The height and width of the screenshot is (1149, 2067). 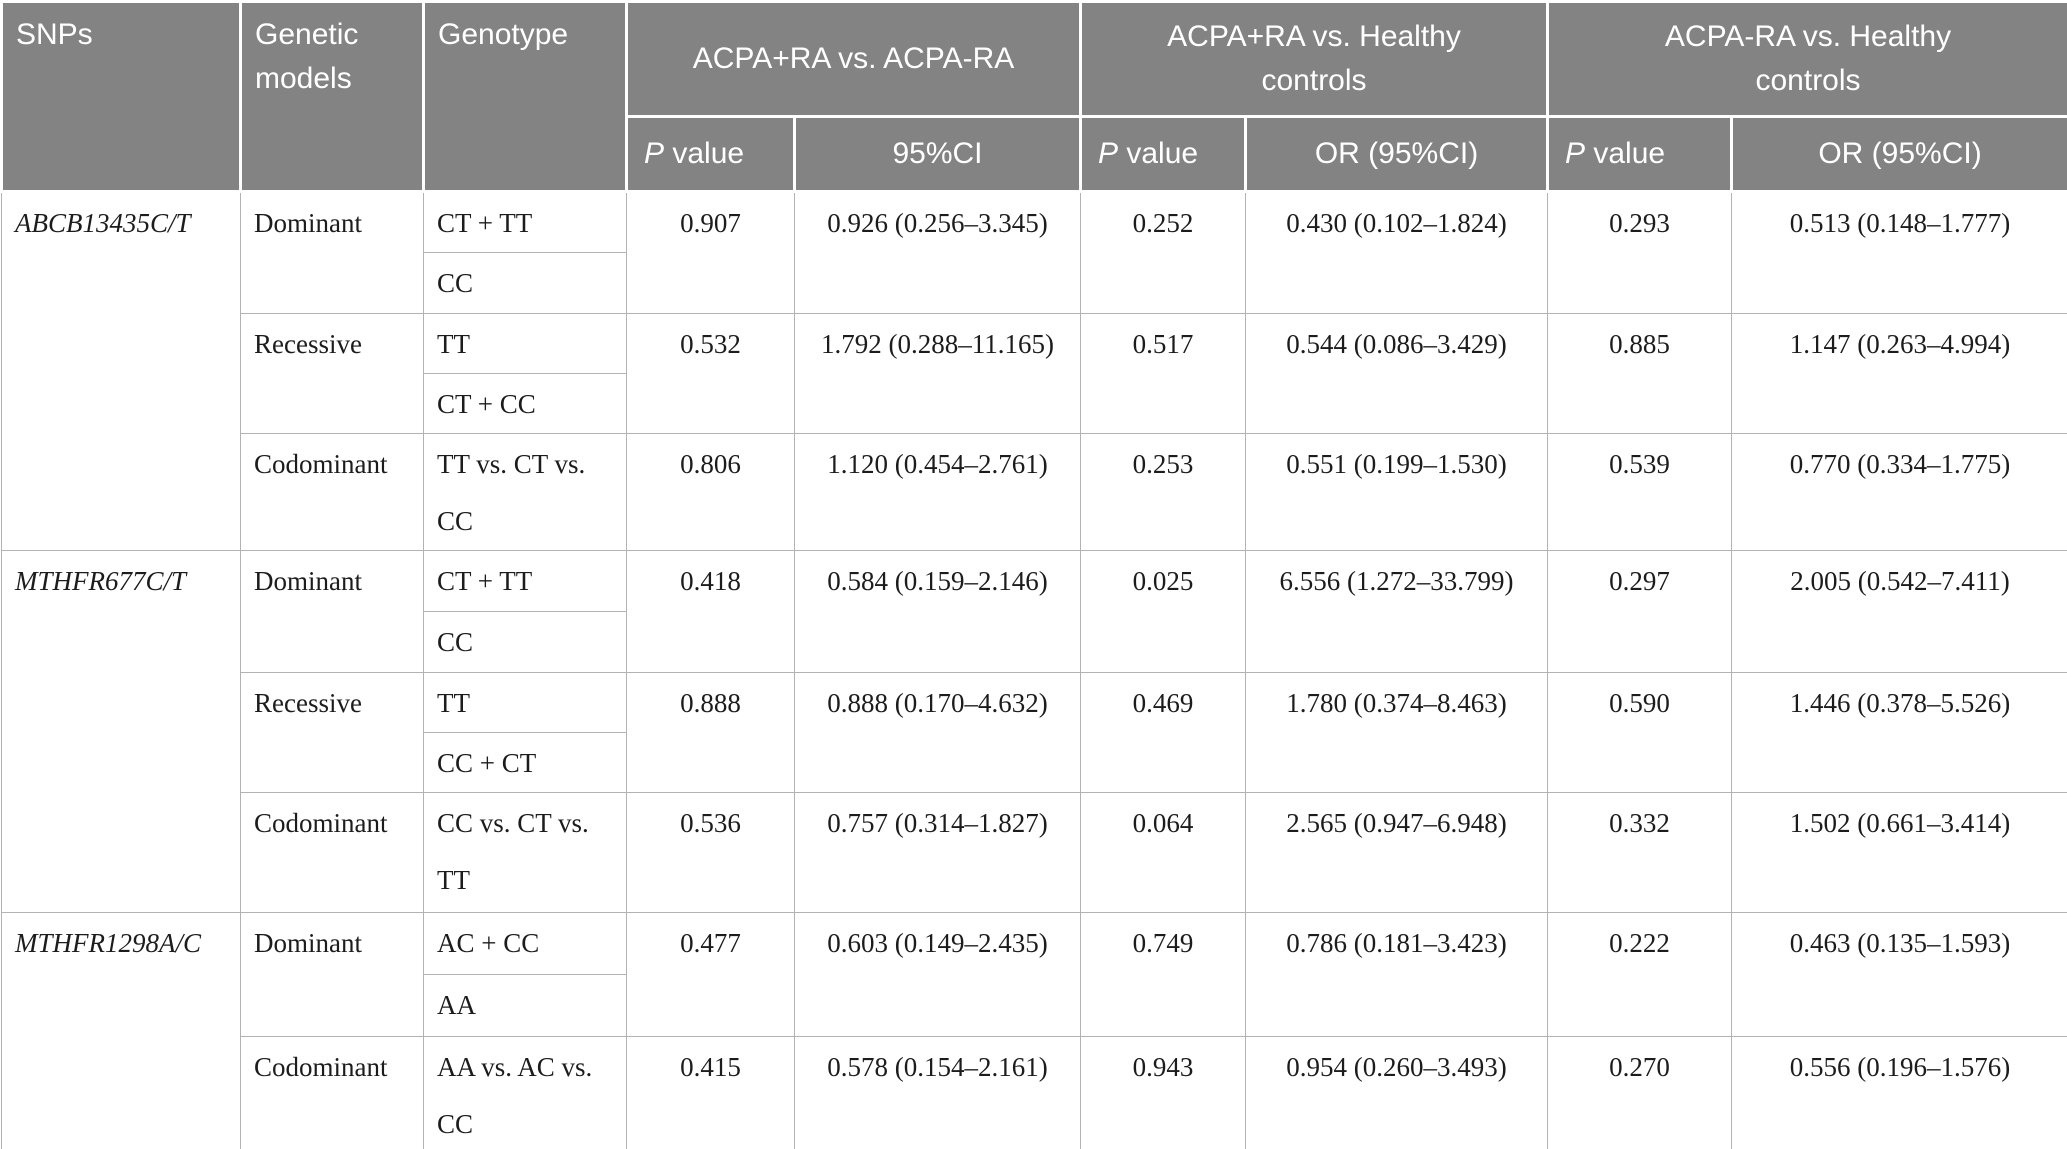 I want to click on genotype-cell: AA vs. AC vs. CC, so click(x=525, y=1092).